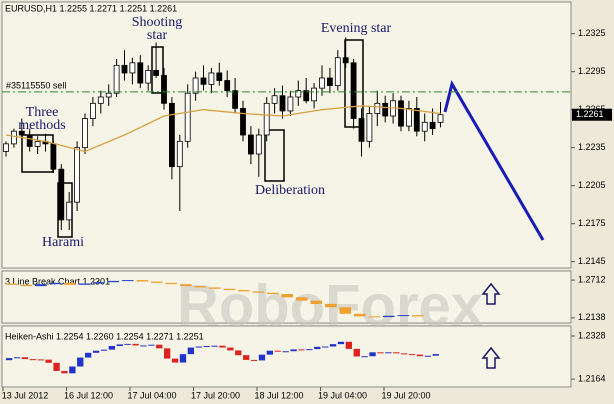  Describe the element at coordinates (494, 160) in the screenshot. I see `forecast-arrow` at that location.